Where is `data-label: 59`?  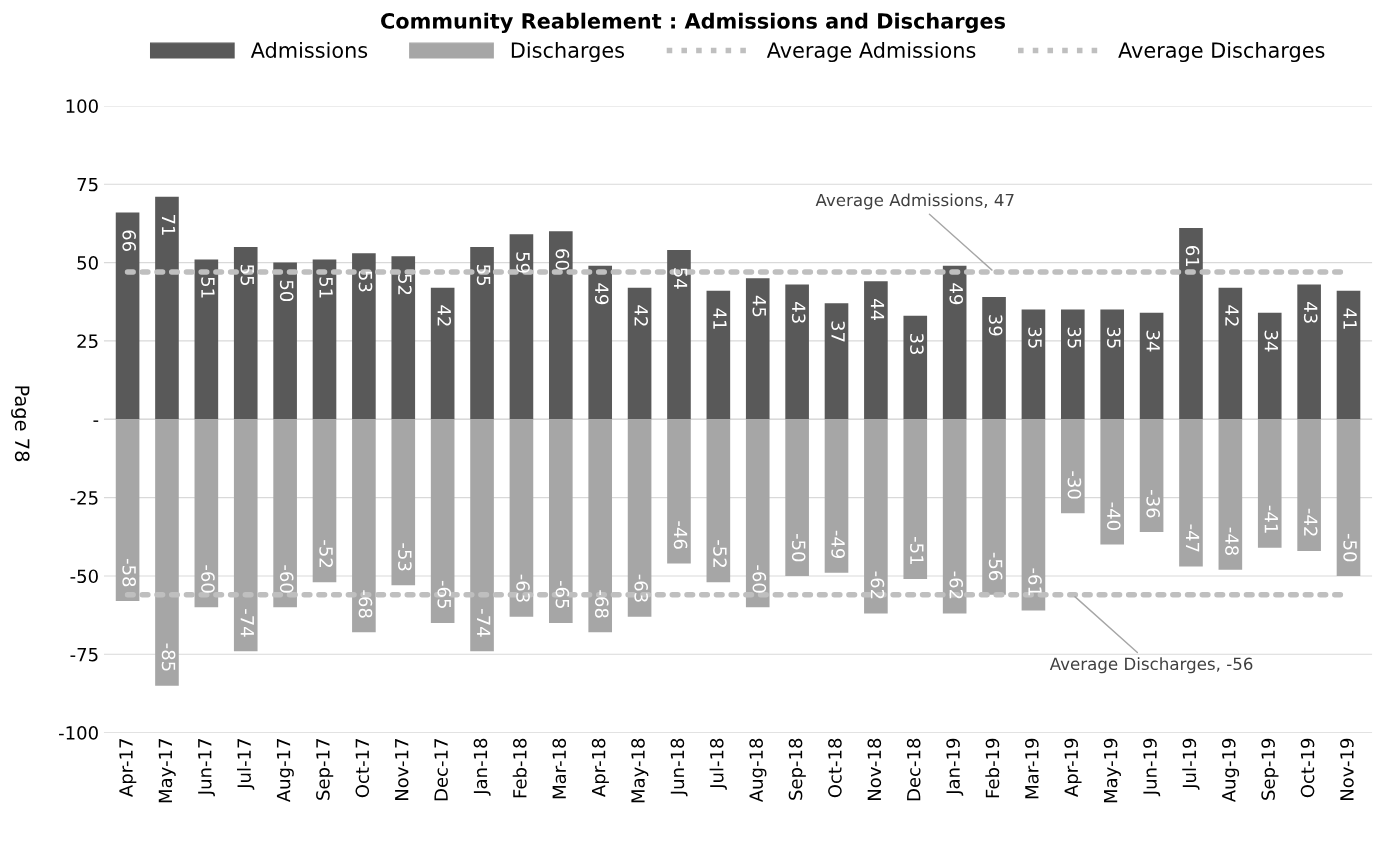 data-label: 59 is located at coordinates (523, 262).